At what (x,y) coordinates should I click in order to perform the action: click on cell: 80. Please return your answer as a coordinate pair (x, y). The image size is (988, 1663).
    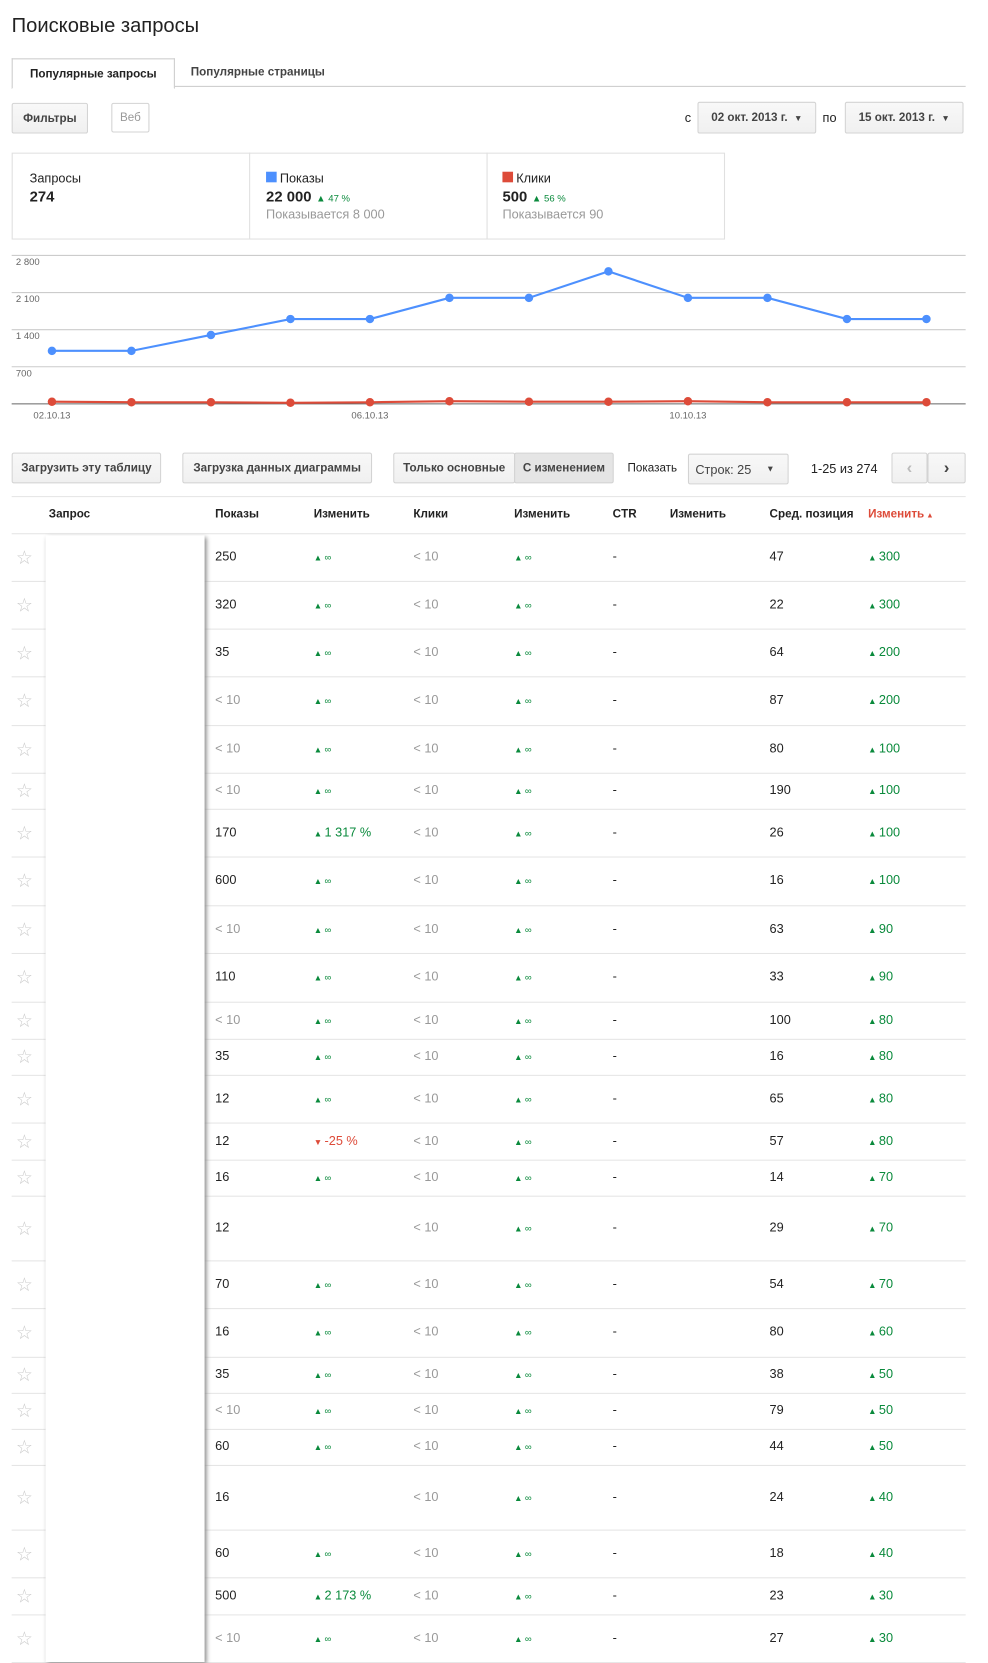
    Looking at the image, I should click on (777, 1331).